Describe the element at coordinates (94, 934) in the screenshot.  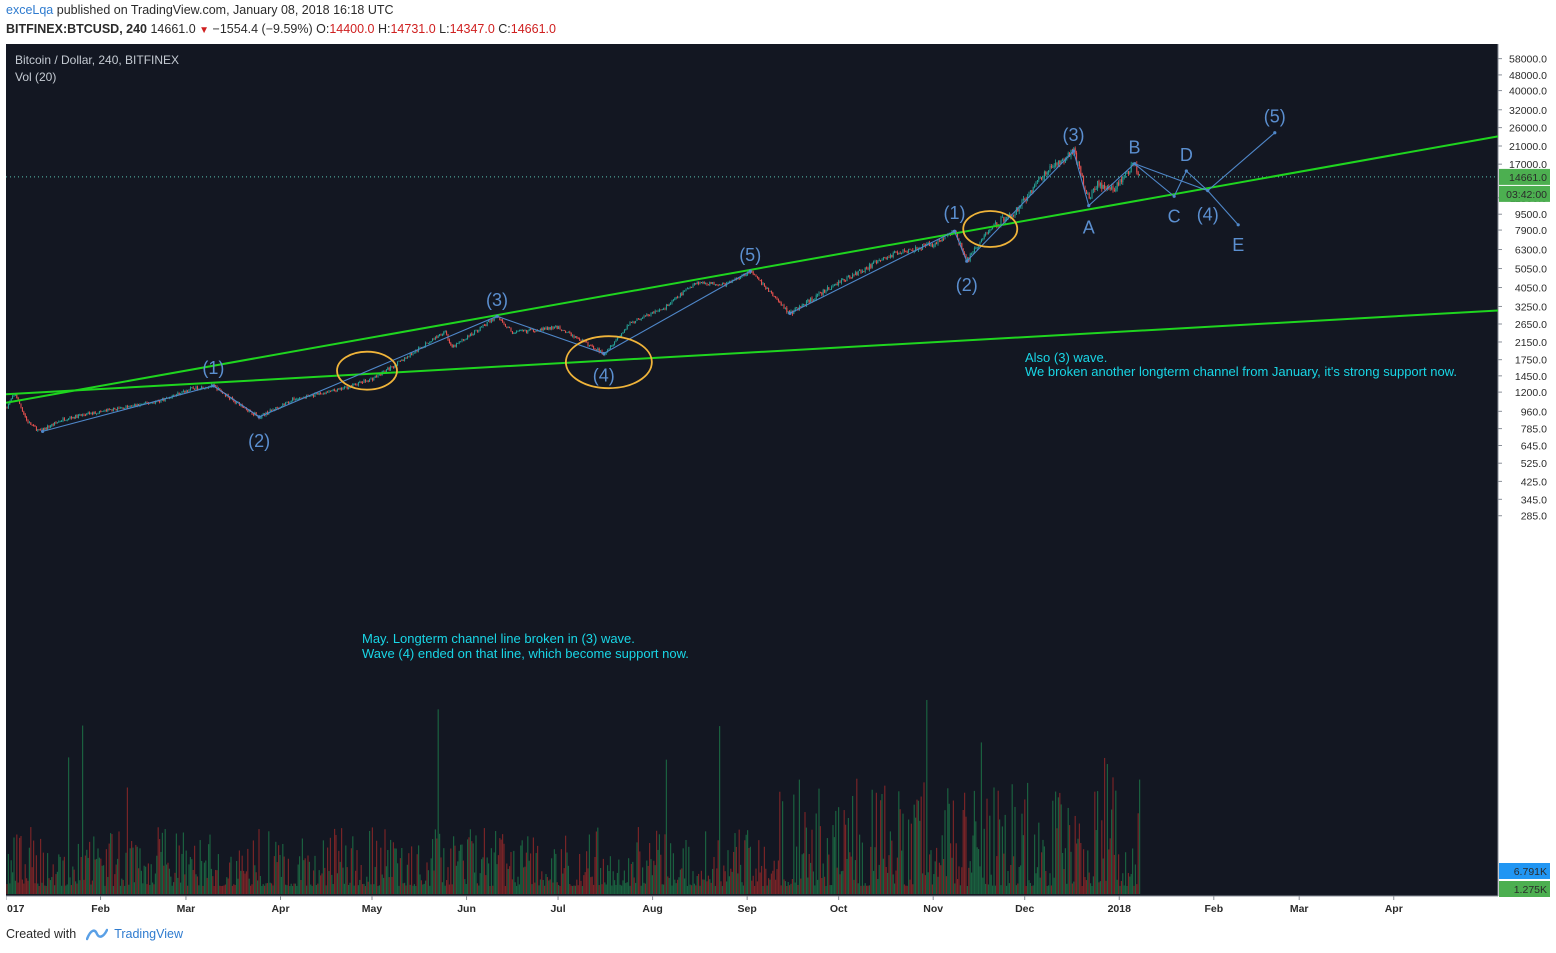
I see `footer: Created with TradingView` at that location.